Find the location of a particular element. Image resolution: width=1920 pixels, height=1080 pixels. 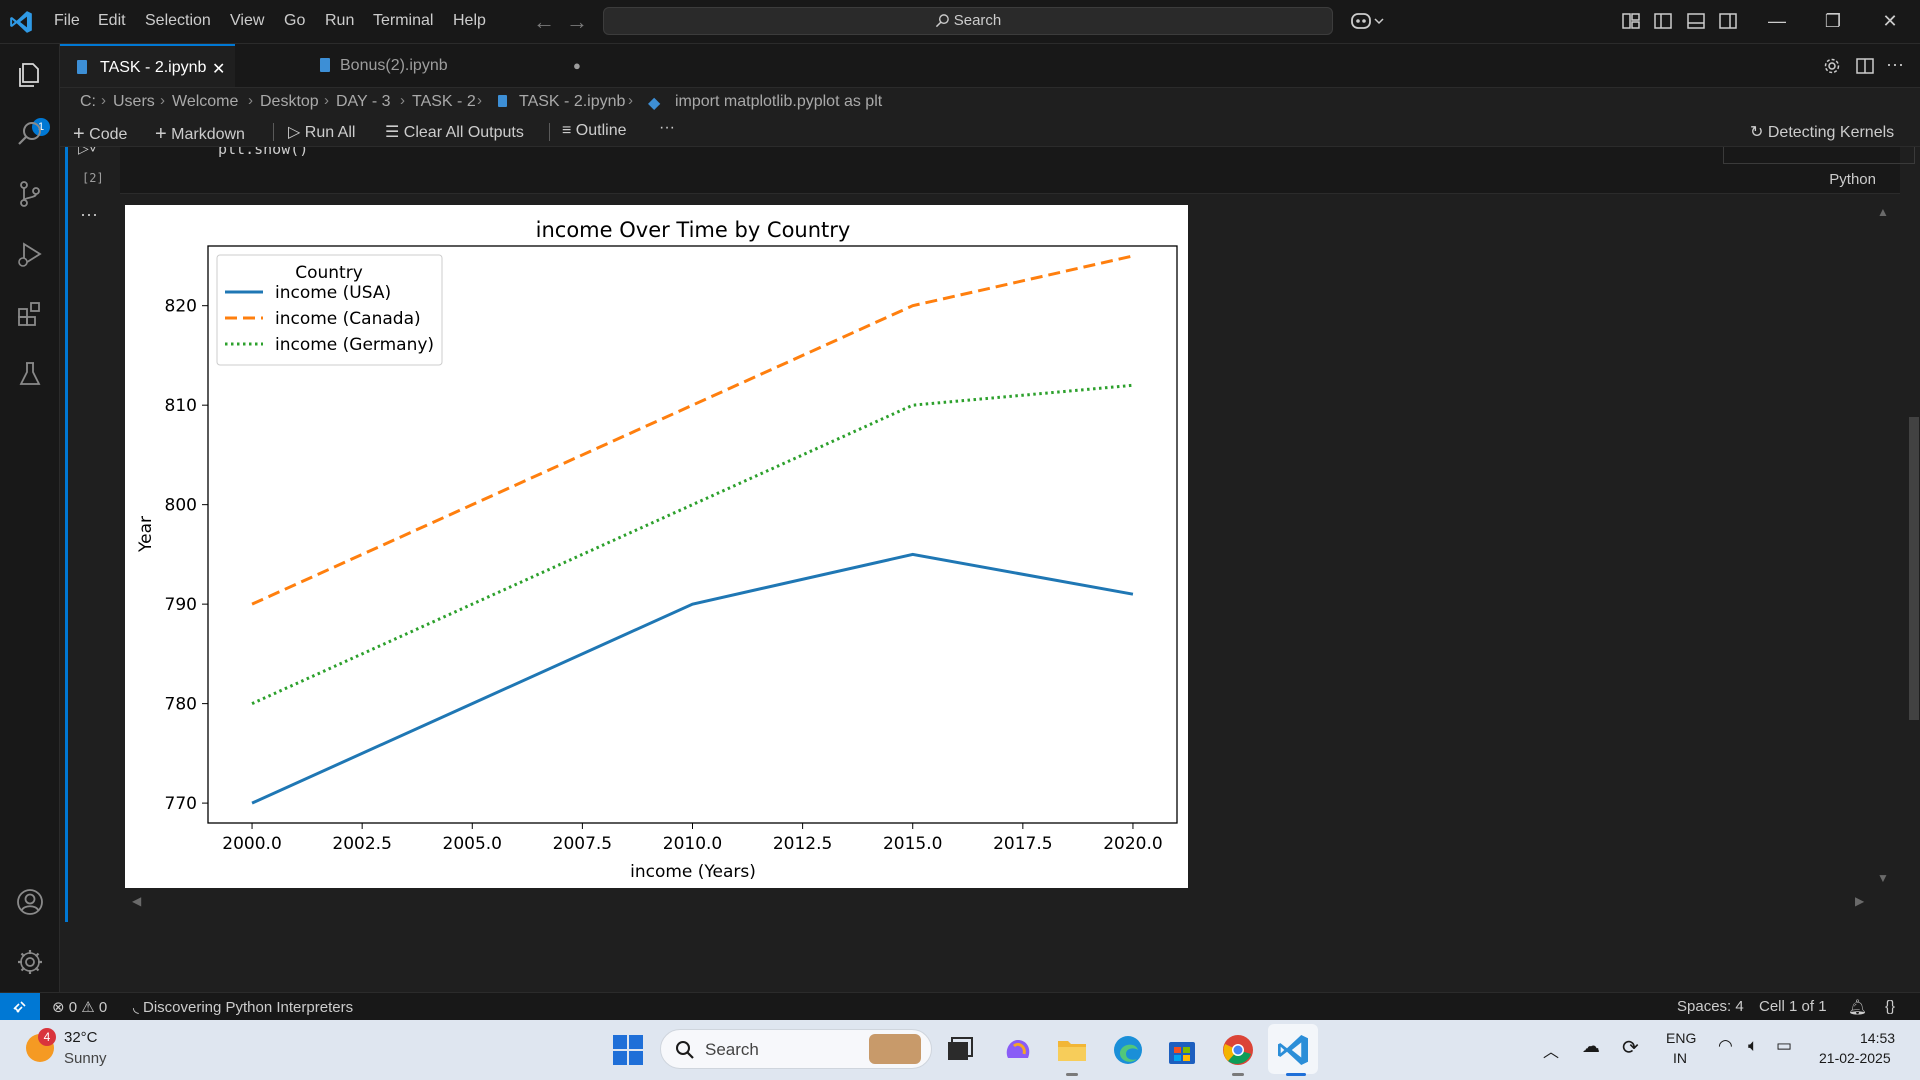

copilot-app-icon is located at coordinates (1018, 1050).